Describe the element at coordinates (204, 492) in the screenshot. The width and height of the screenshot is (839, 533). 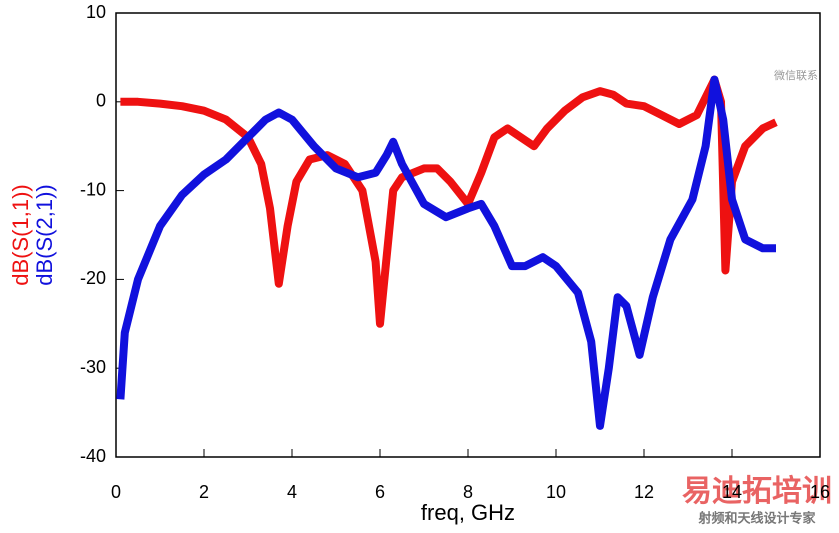
I see `x-tick-label: 2` at that location.